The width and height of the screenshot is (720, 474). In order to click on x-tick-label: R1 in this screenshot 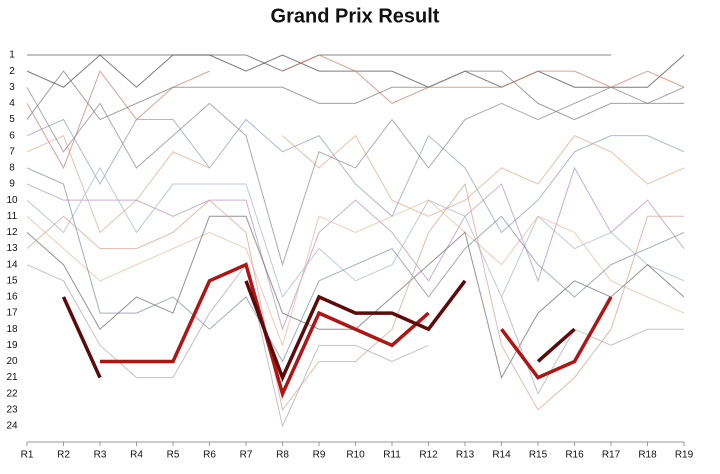, I will do `click(27, 455)`.